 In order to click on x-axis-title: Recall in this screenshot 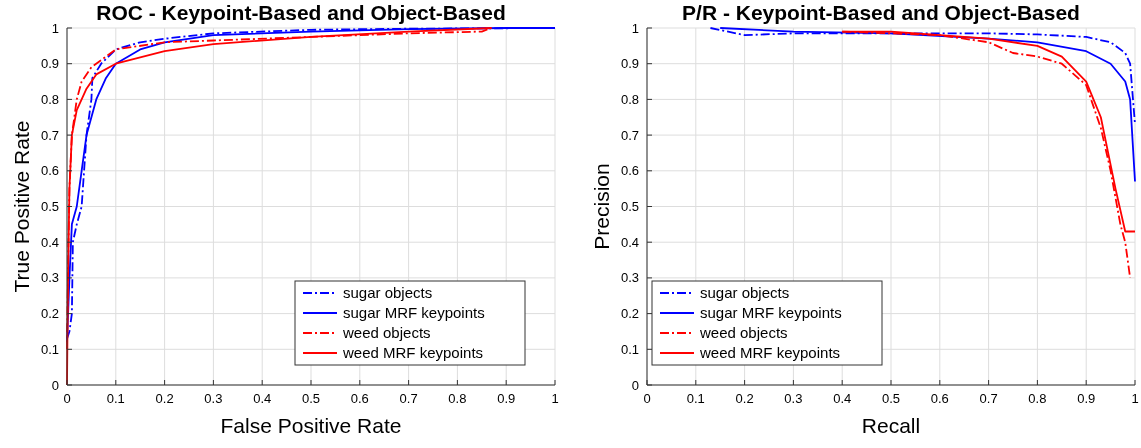, I will do `click(891, 425)`.